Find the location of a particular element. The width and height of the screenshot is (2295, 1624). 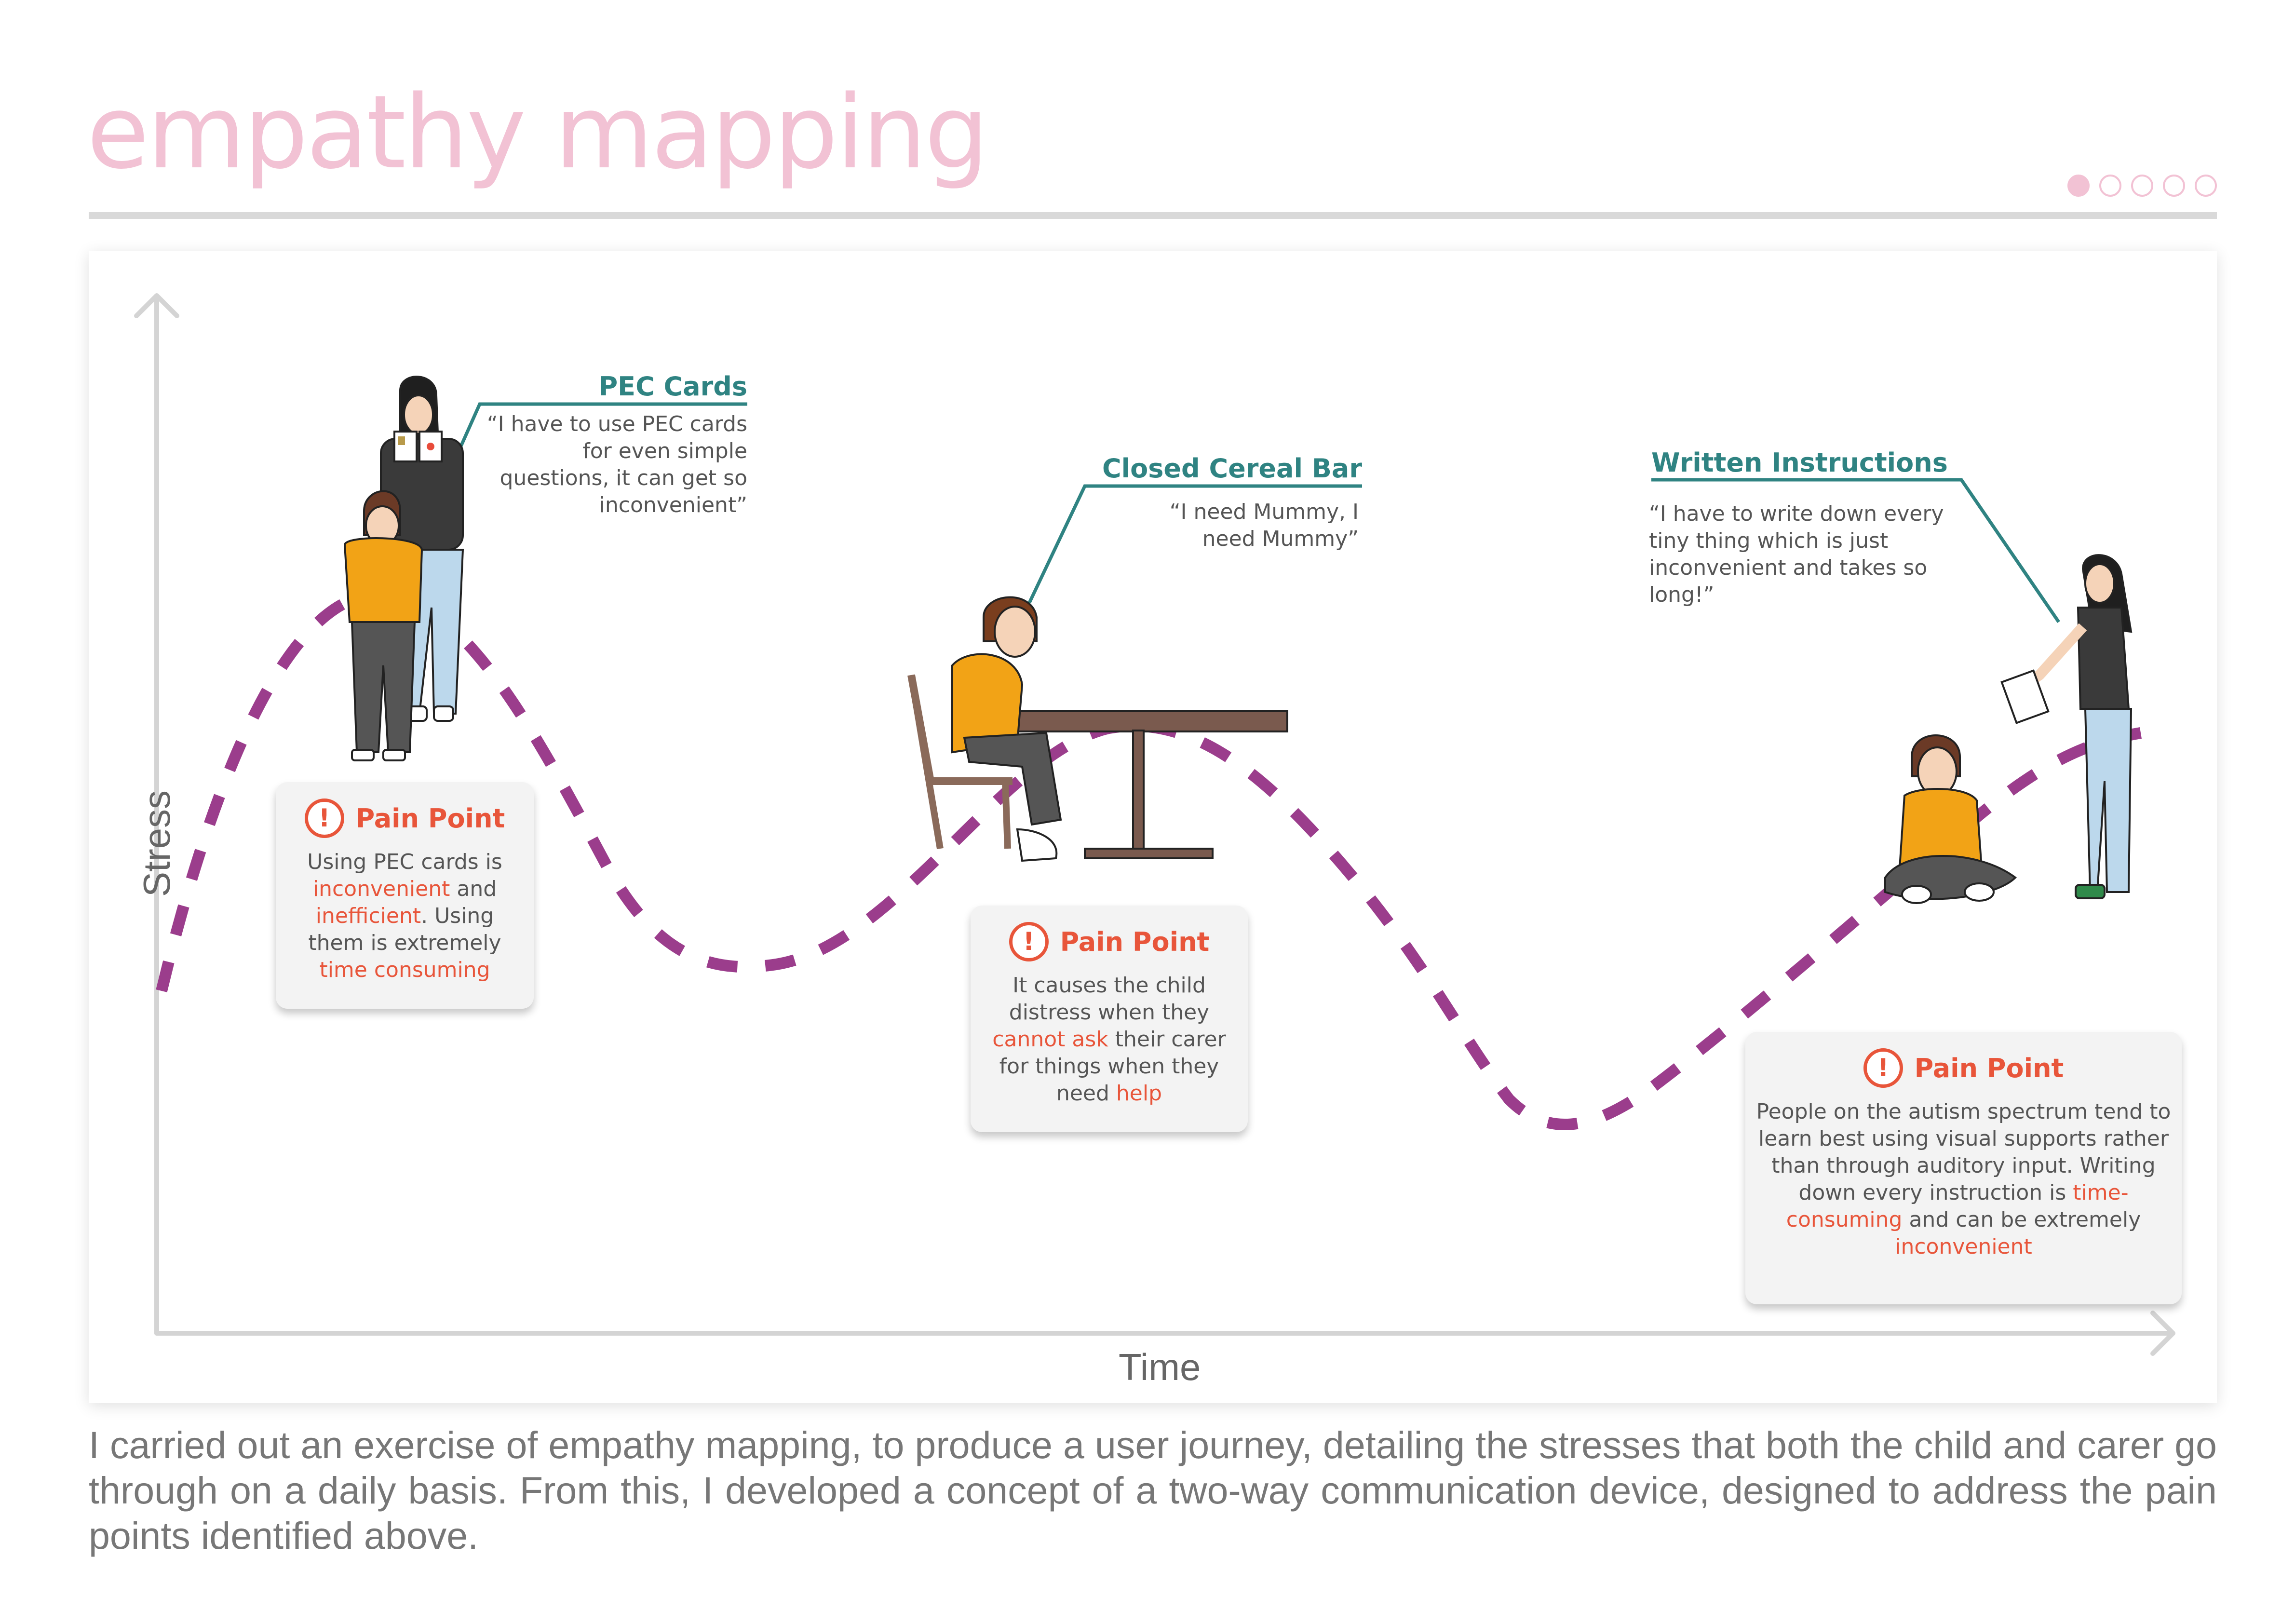

callout-leaders is located at coordinates (1257, 512).